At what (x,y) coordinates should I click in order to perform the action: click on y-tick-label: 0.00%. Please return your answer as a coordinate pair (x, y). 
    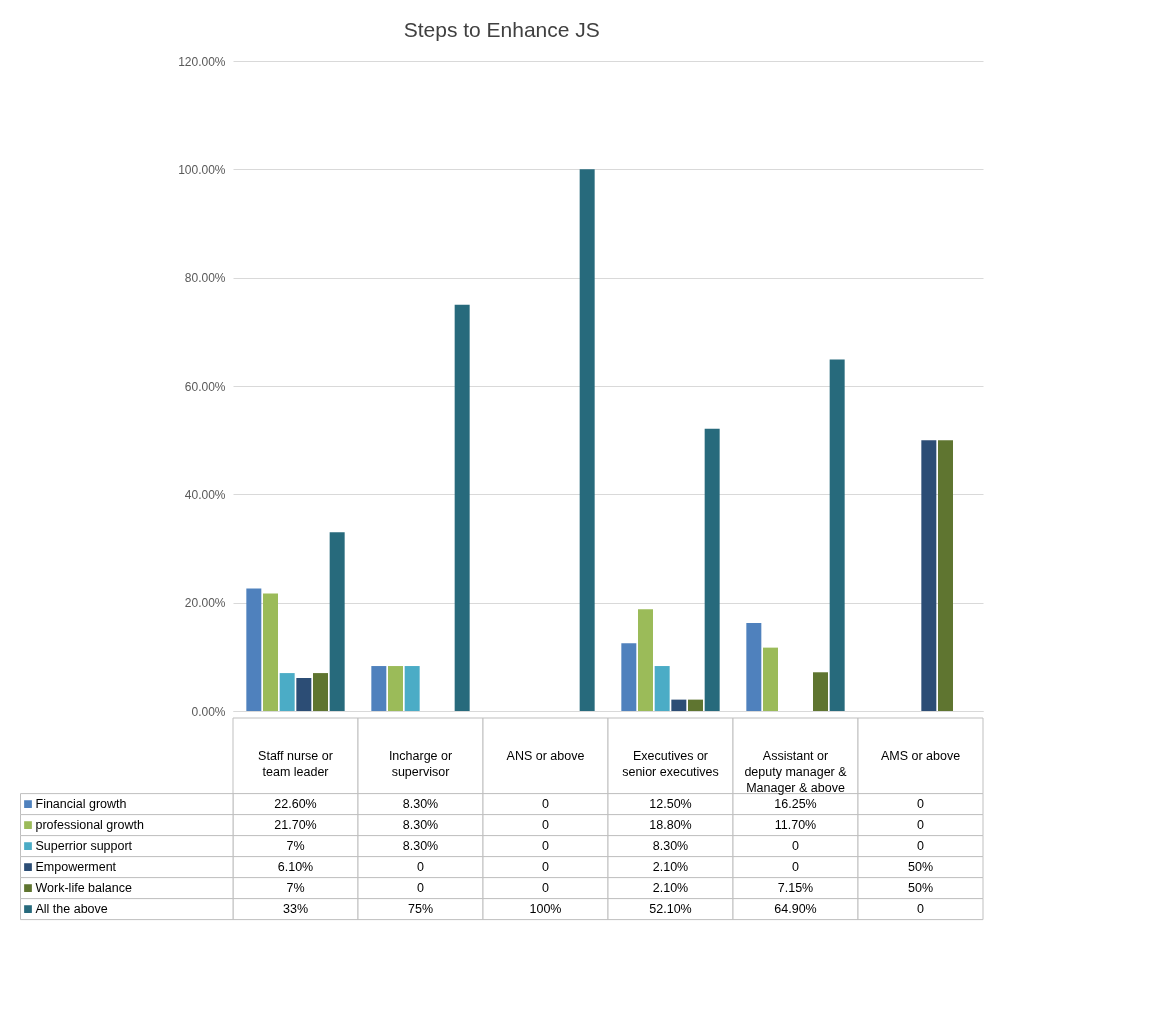
    Looking at the image, I should click on (208, 711).